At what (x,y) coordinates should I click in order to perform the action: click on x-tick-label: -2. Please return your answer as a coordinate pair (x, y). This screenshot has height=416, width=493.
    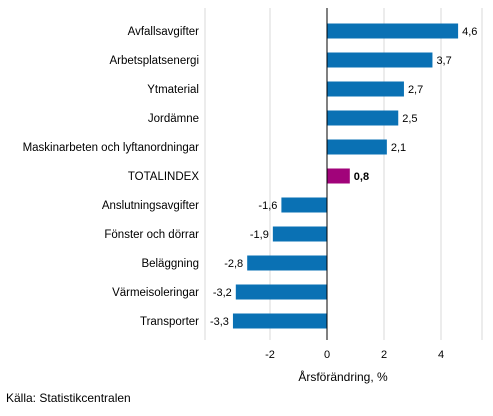
    Looking at the image, I should click on (270, 355).